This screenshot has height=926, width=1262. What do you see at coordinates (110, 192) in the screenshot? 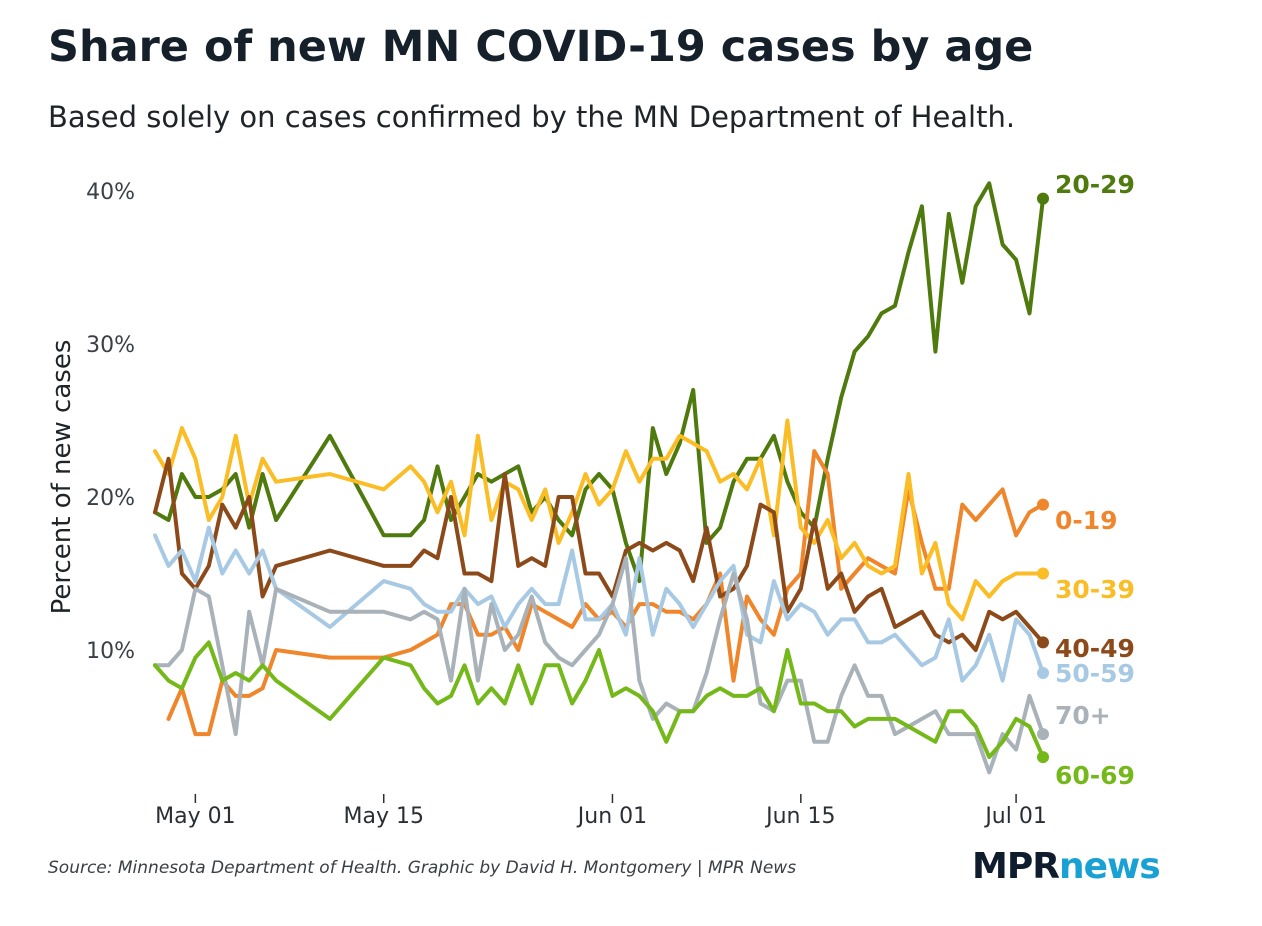
I see `y-tick-label: 40%` at bounding box center [110, 192].